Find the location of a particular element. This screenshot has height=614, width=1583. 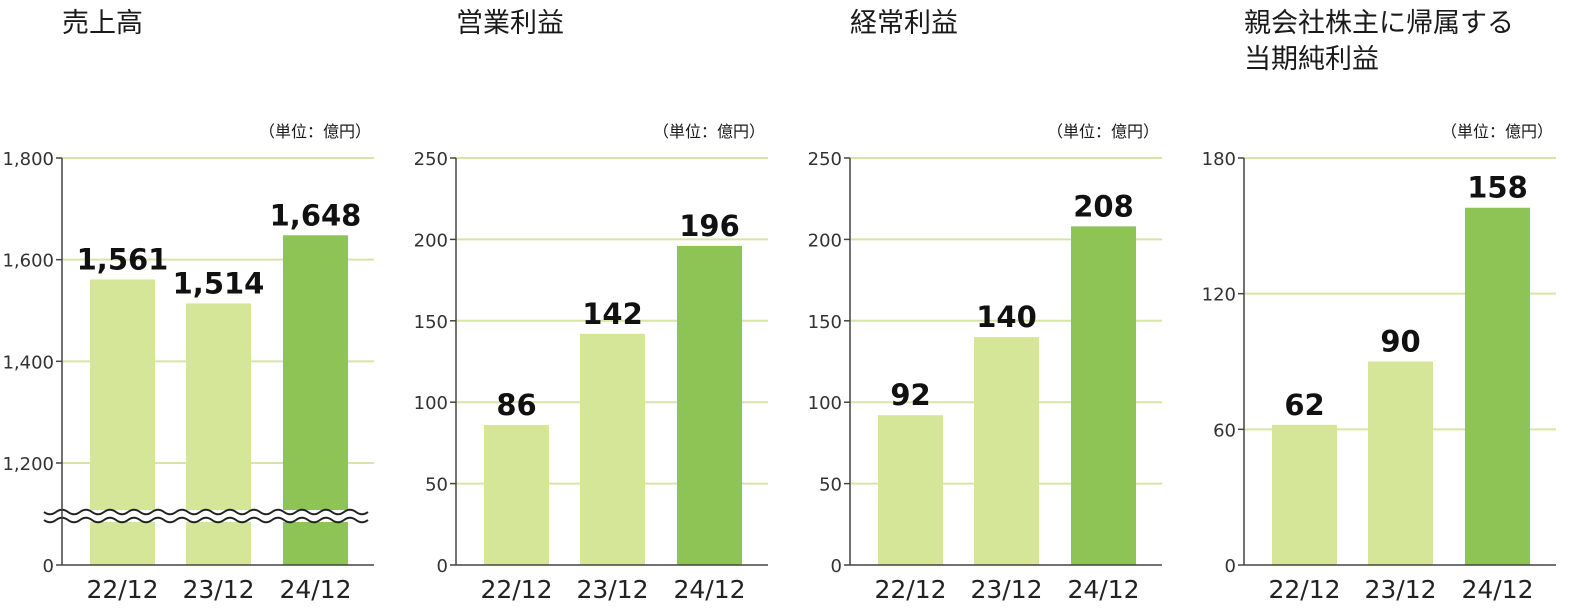

chart-title: 親会社株主に帰属する 当期純利益 is located at coordinates (1379, 41).